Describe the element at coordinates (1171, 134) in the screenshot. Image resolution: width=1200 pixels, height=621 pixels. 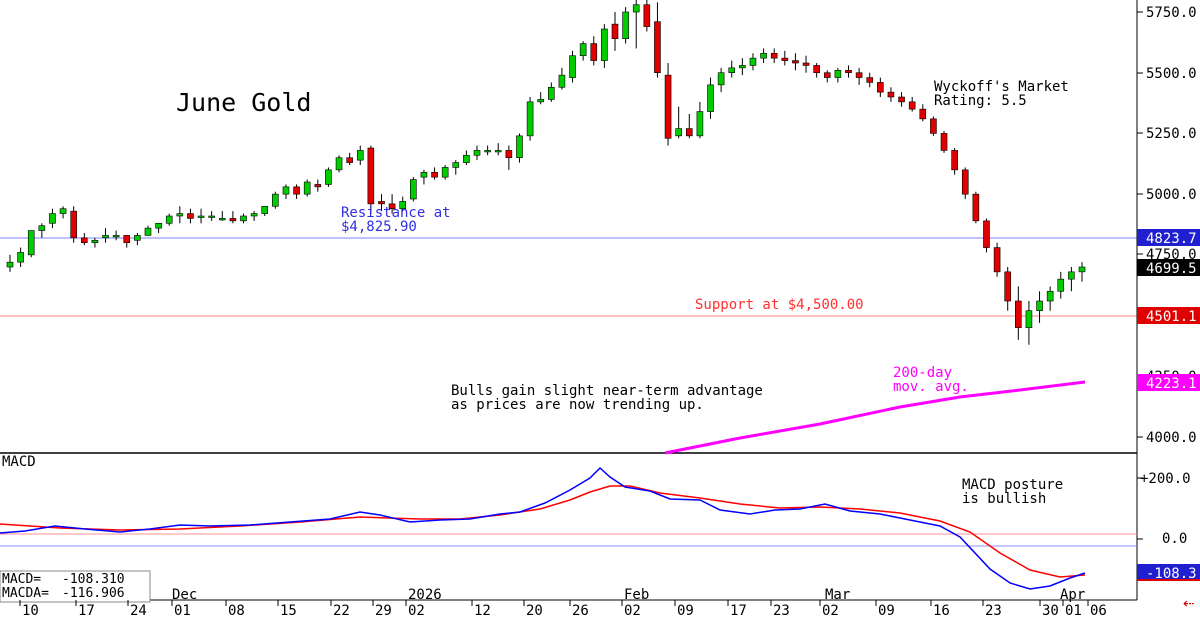
I see `tick-label: 5250.0` at that location.